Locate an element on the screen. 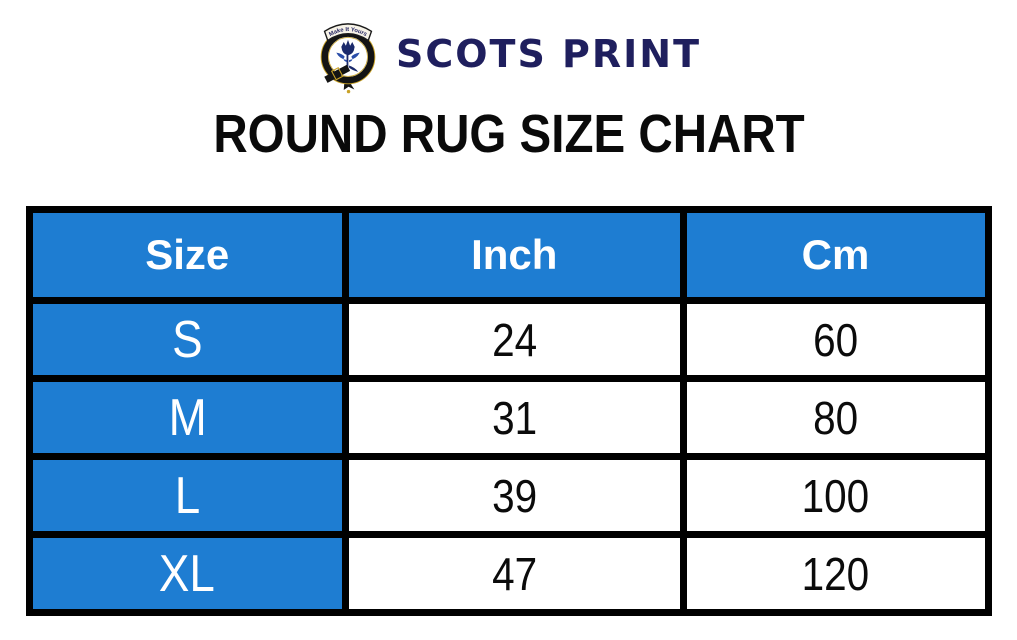 This screenshot has height=640, width=1017. table-row-l: L 39 100 is located at coordinates (508, 495).